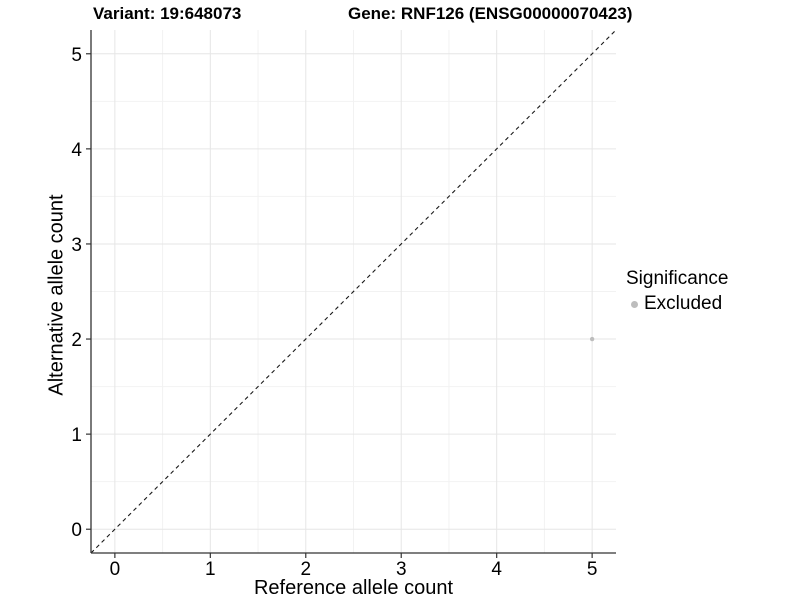 Image resolution: width=800 pixels, height=600 pixels. What do you see at coordinates (683, 303) in the screenshot?
I see `legend-item-label: Excluded` at bounding box center [683, 303].